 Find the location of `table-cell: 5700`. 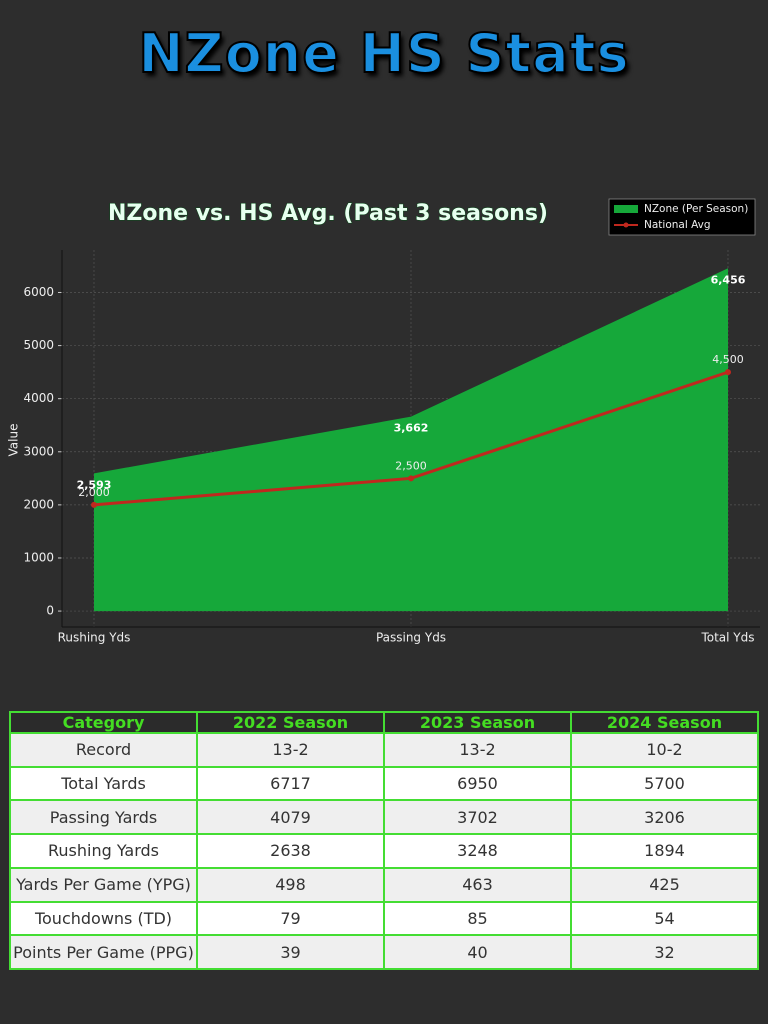

table-cell: 5700 is located at coordinates (664, 783).